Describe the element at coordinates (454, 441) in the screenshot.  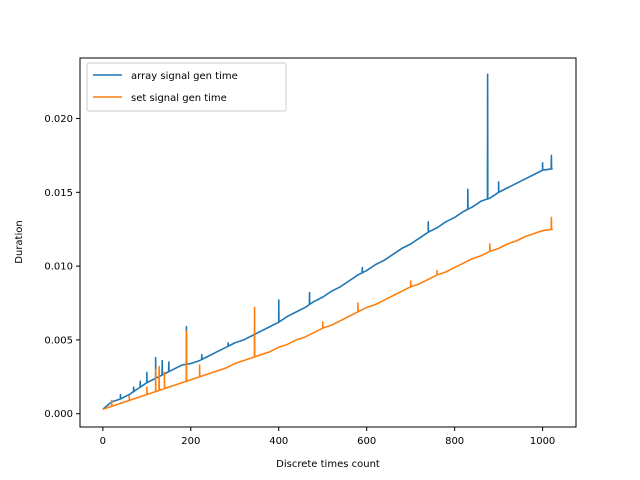
I see `x-tick-label: 800` at that location.